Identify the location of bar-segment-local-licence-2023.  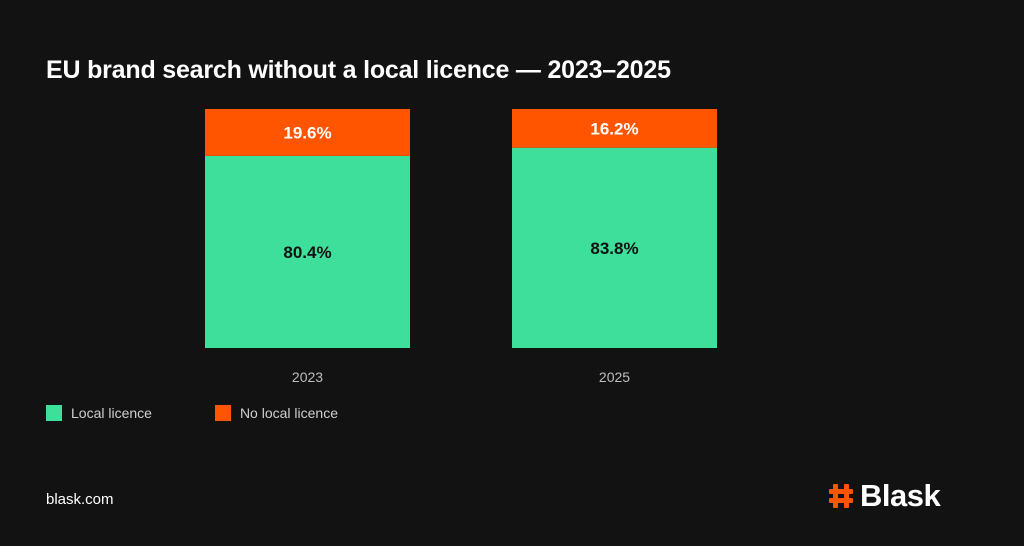
(307, 251).